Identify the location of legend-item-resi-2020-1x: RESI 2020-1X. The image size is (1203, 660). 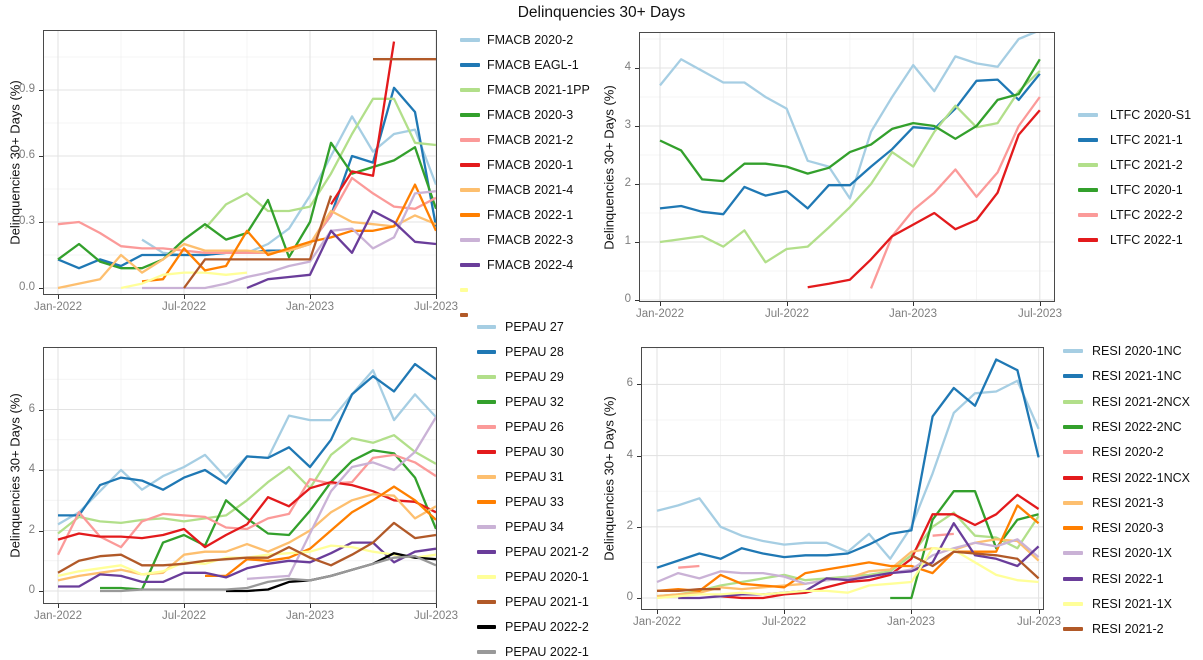
(1117, 553).